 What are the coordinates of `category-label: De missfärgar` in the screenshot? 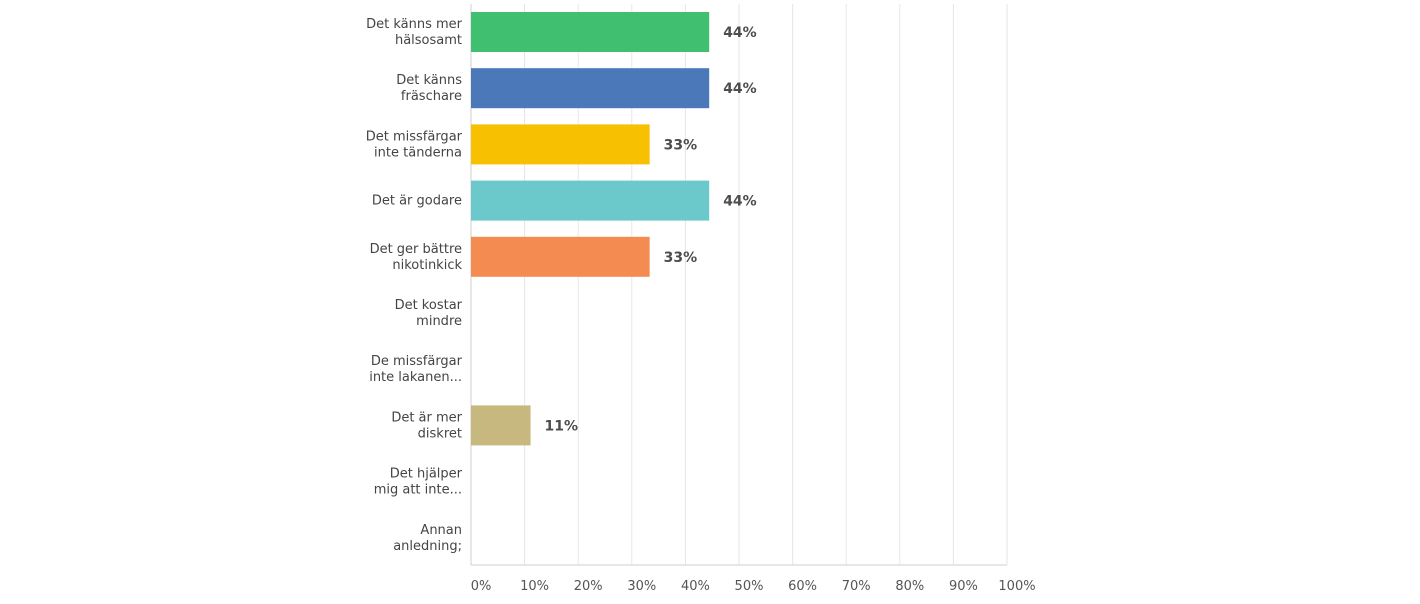 It's located at (417, 361).